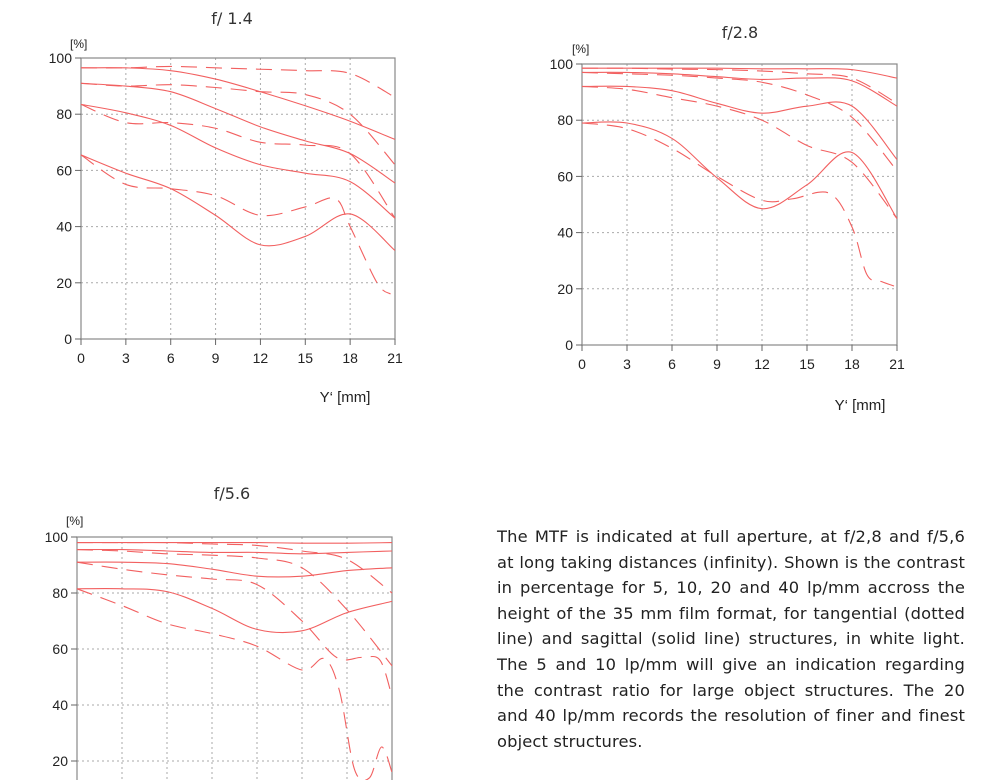 This screenshot has height=780, width=1000. Describe the element at coordinates (232, 18) in the screenshot. I see `chart-title: f/ 1.4` at that location.